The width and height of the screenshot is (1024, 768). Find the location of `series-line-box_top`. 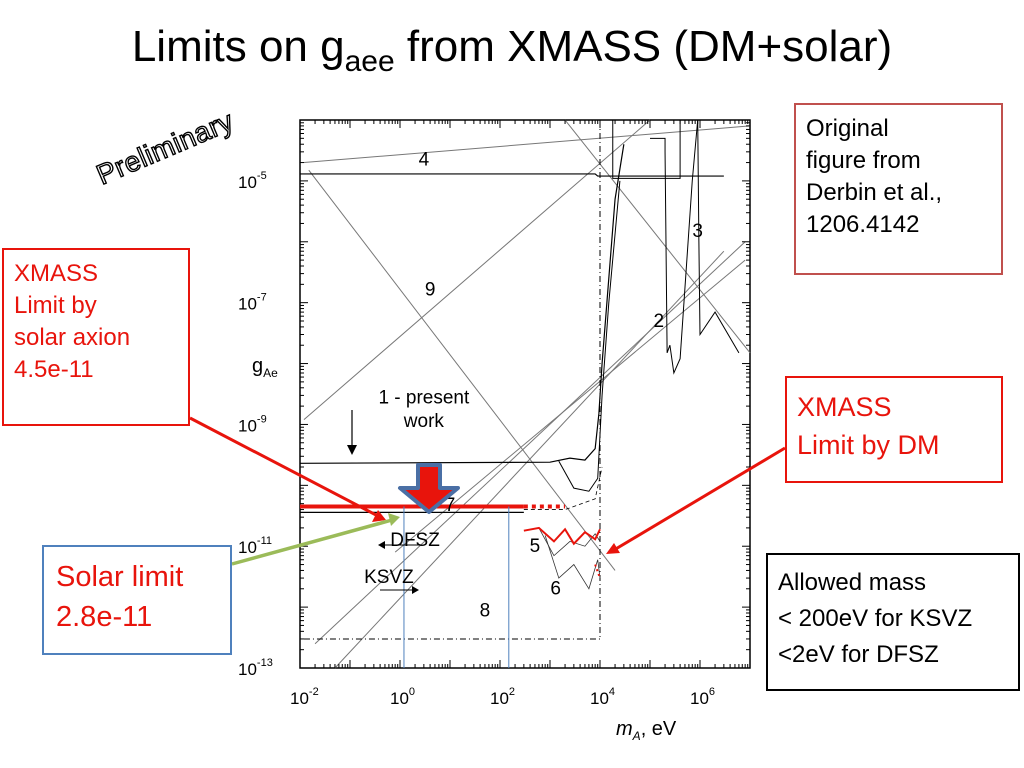

series-line-box_top is located at coordinates (646, 149).